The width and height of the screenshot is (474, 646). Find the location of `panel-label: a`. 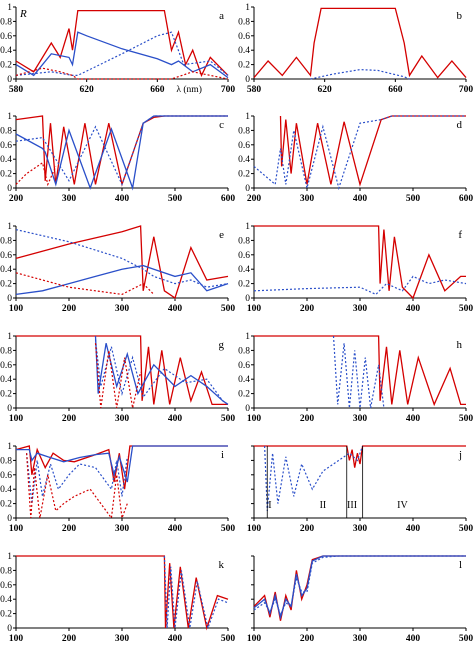

panel-label: a is located at coordinates (221, 16).